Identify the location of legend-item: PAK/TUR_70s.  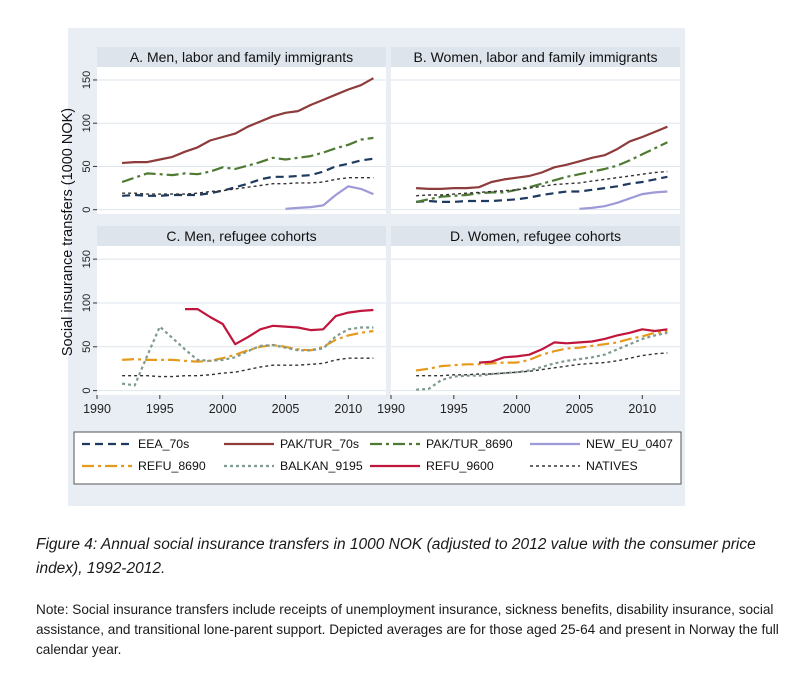
(291, 444).